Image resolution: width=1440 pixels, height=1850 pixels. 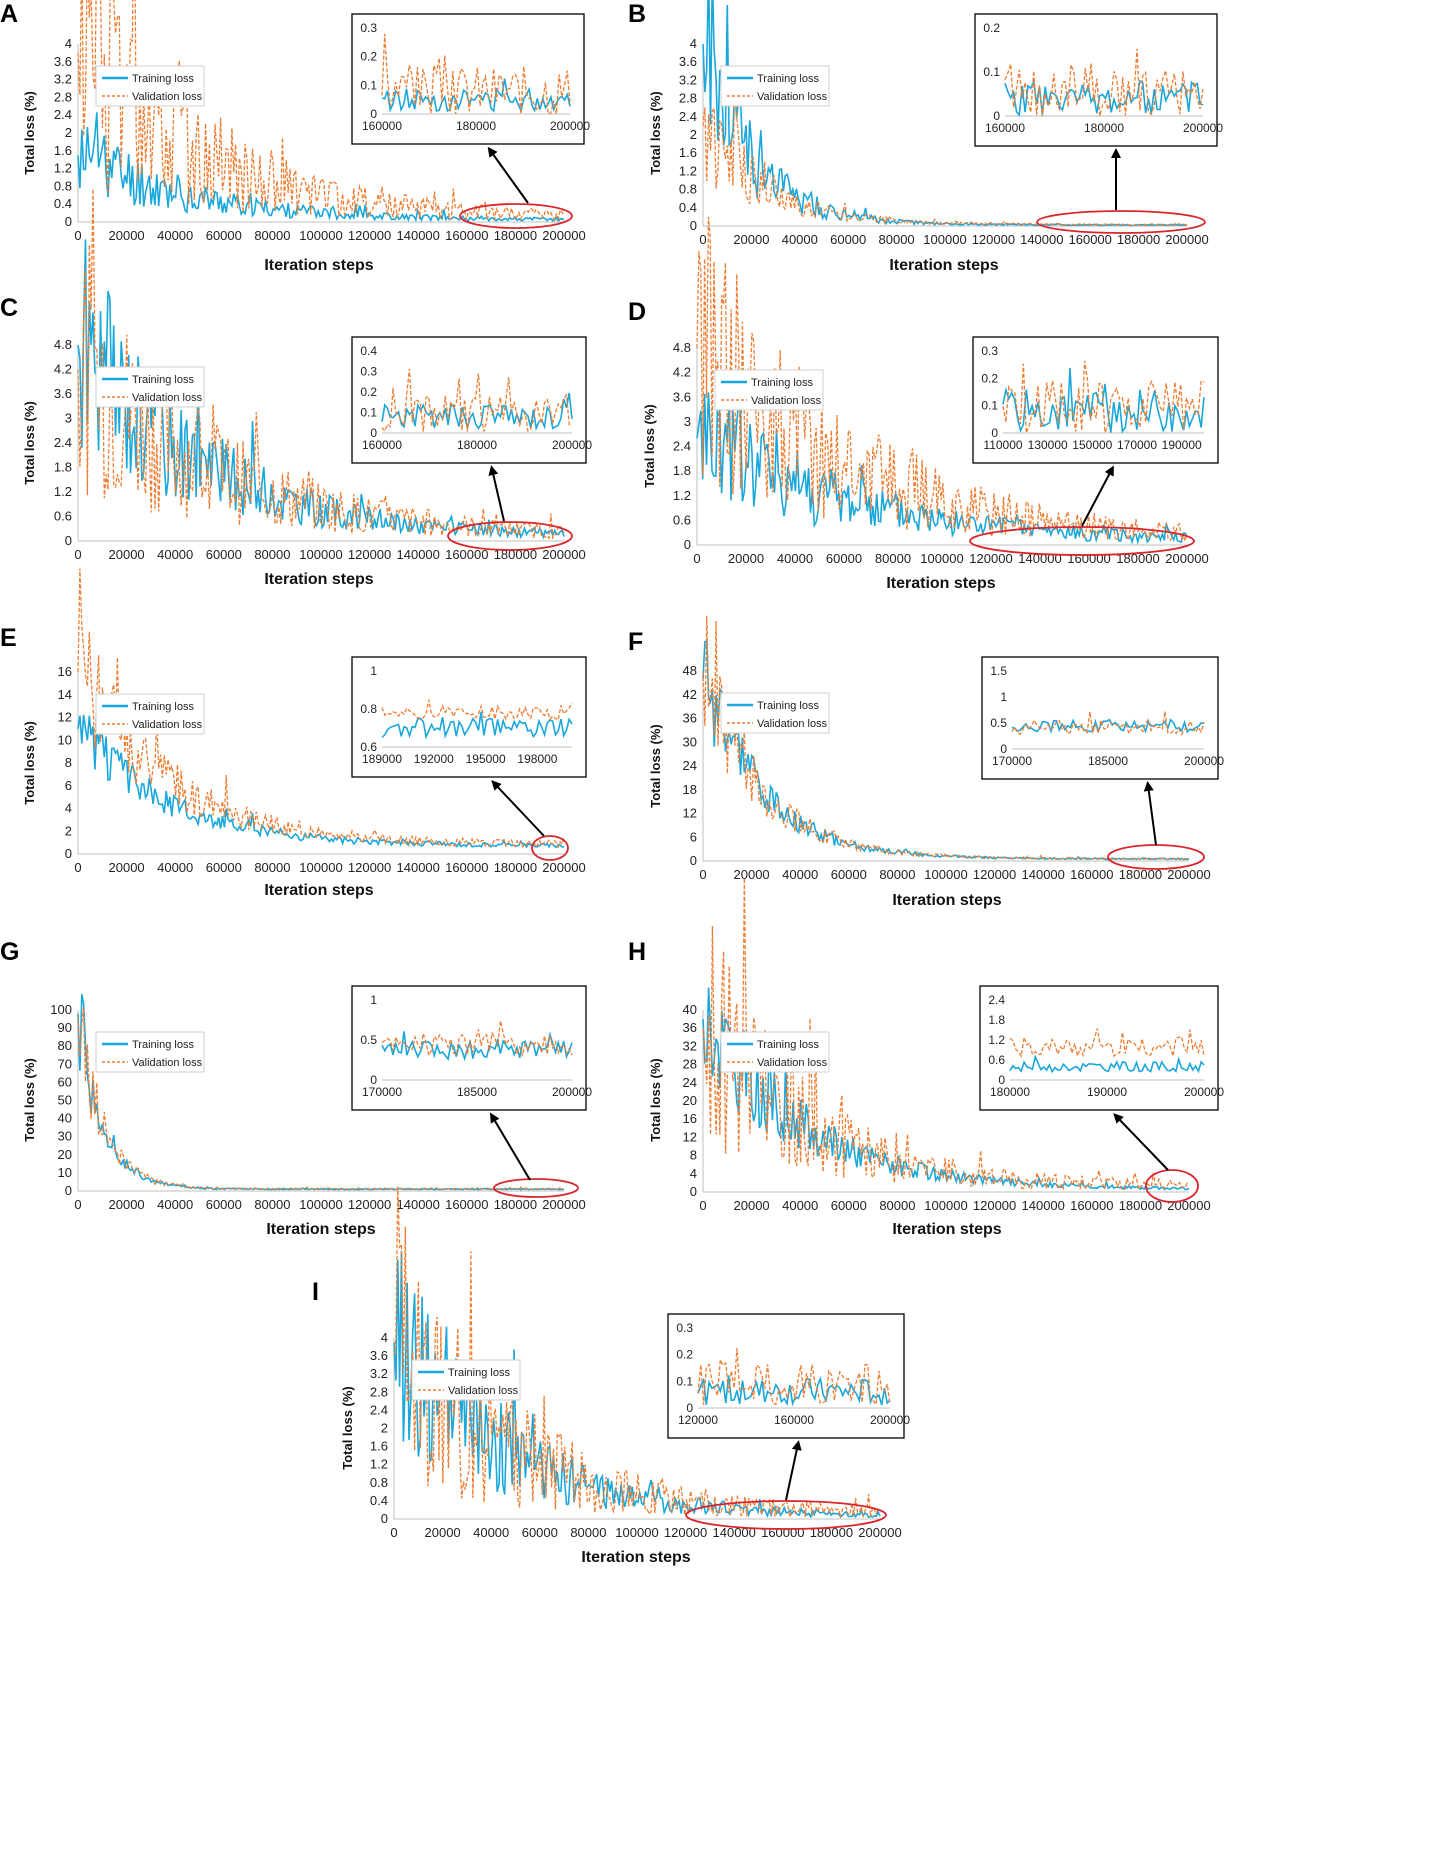 I want to click on y-tick-label: 1.6, so click(x=63, y=150).